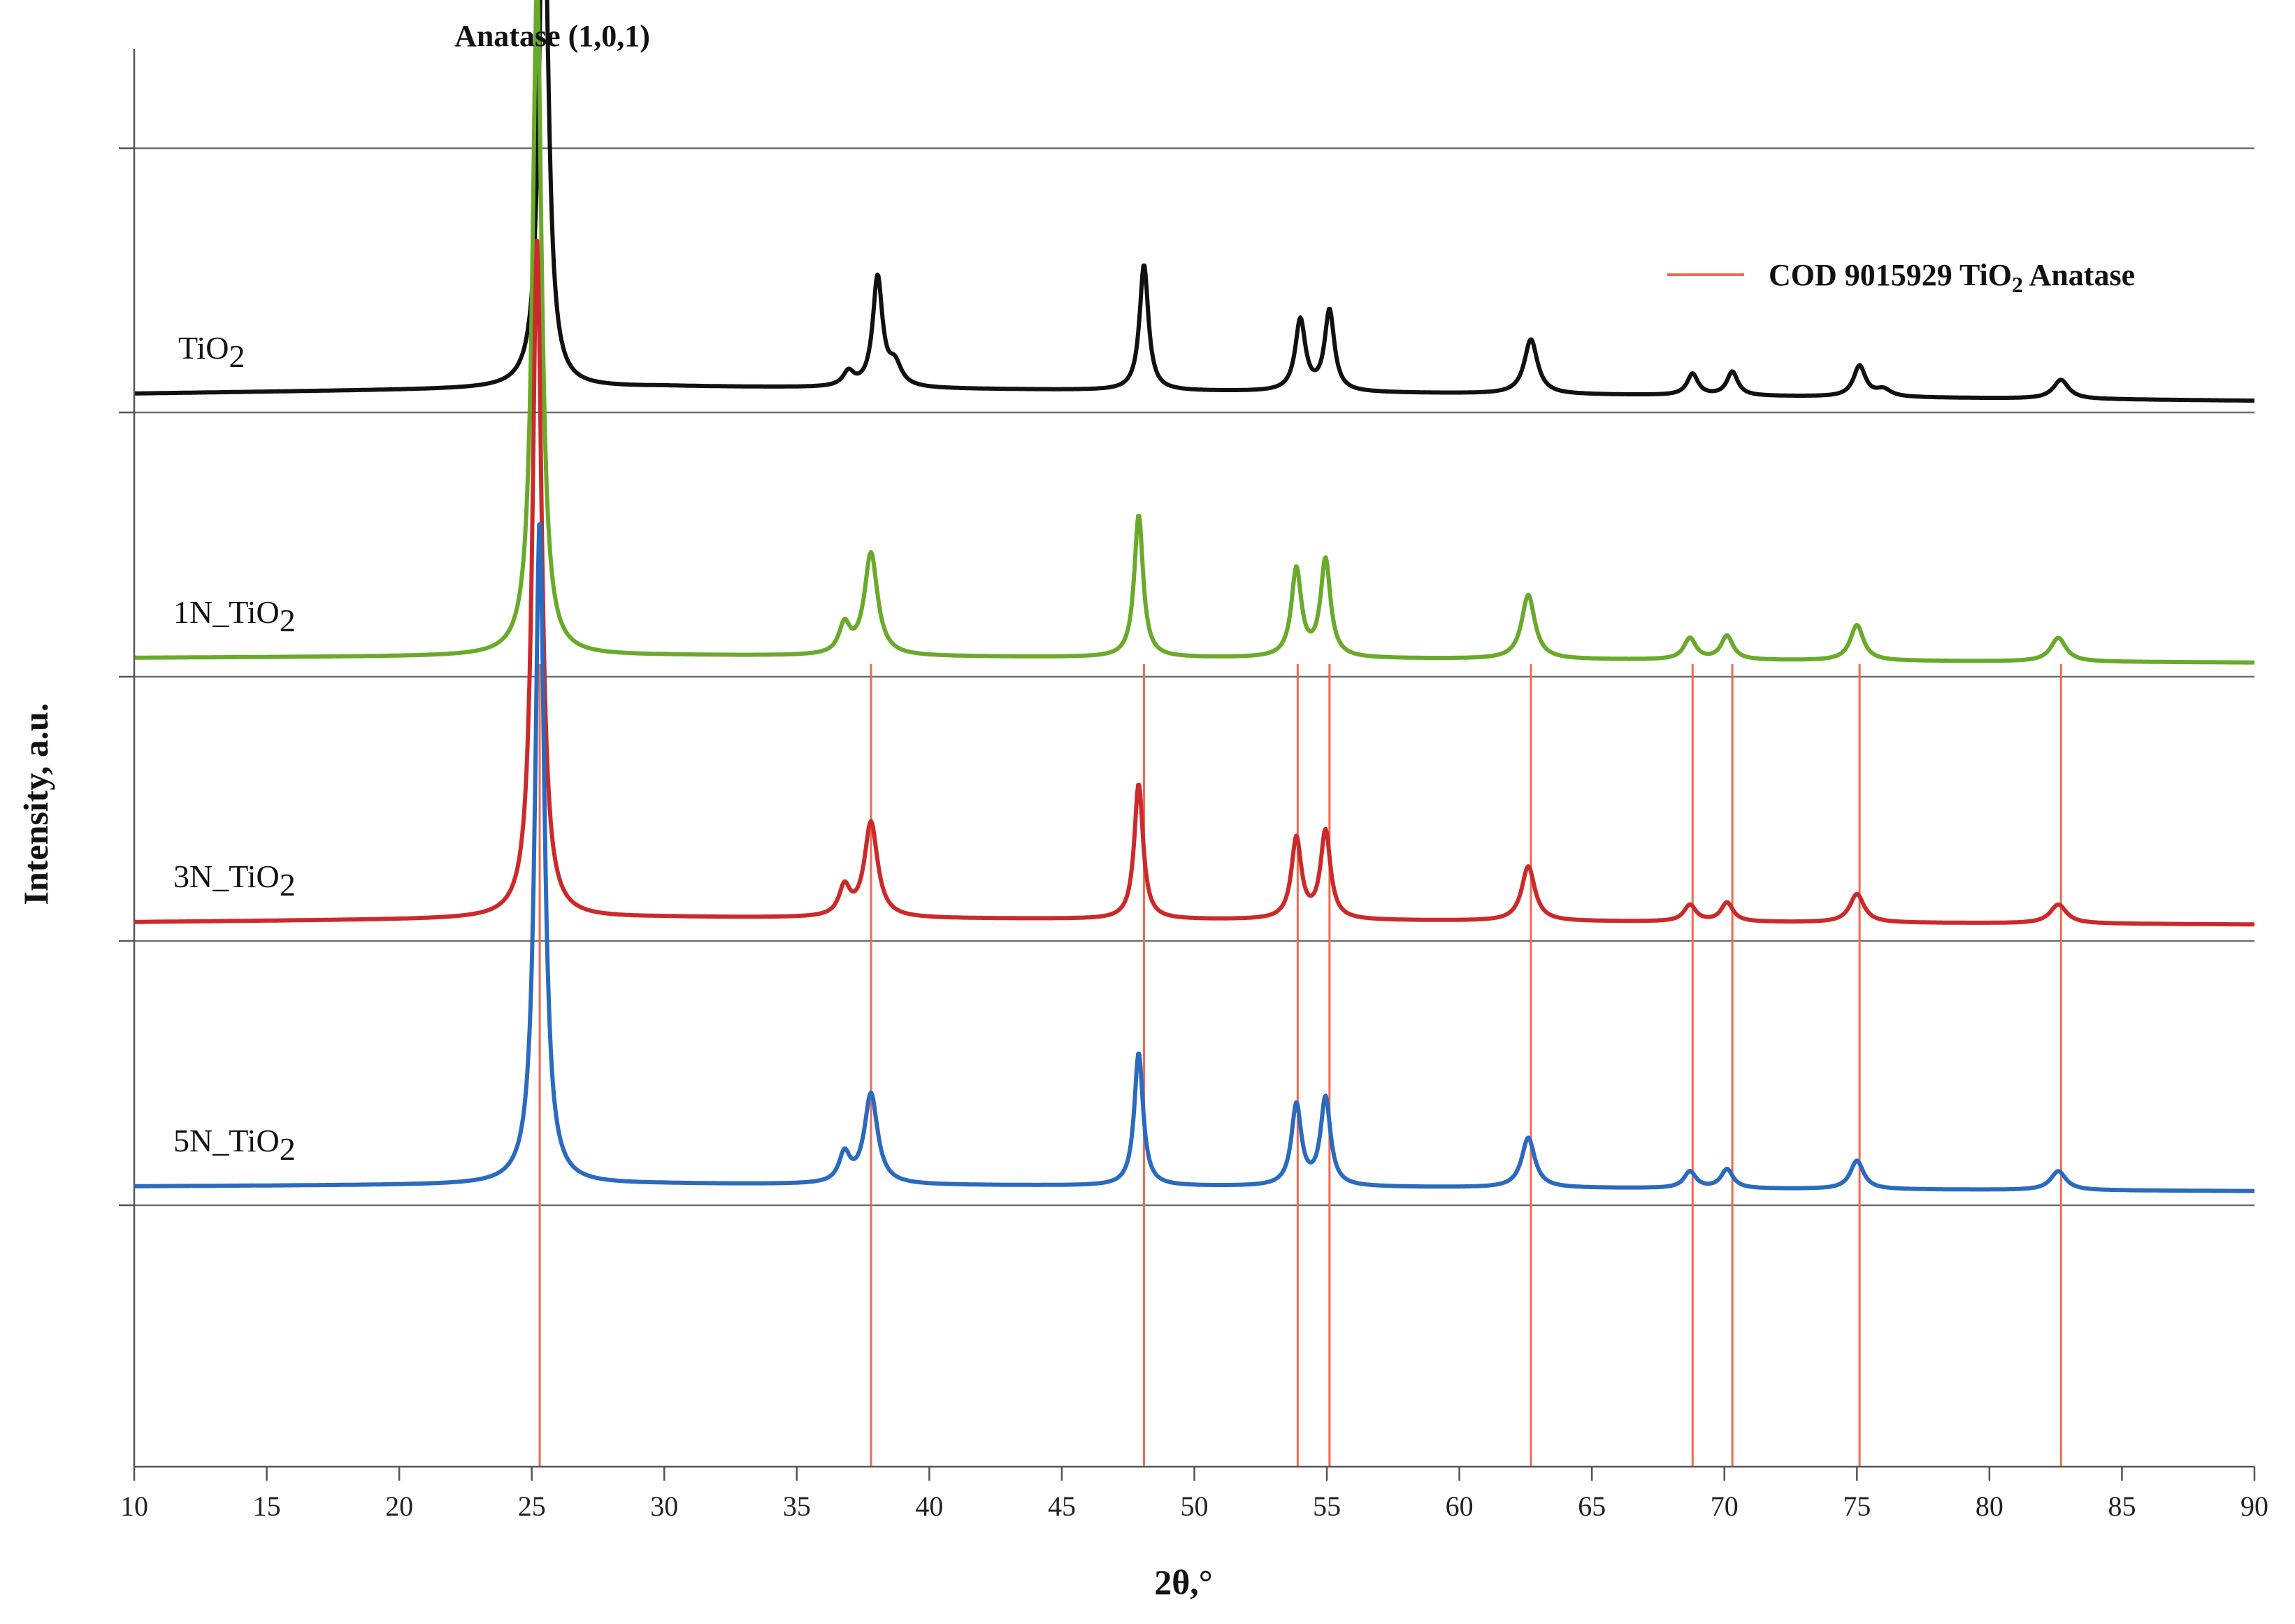 This screenshot has width=2295, height=1624. I want to click on x-tick-label: 25, so click(532, 1506).